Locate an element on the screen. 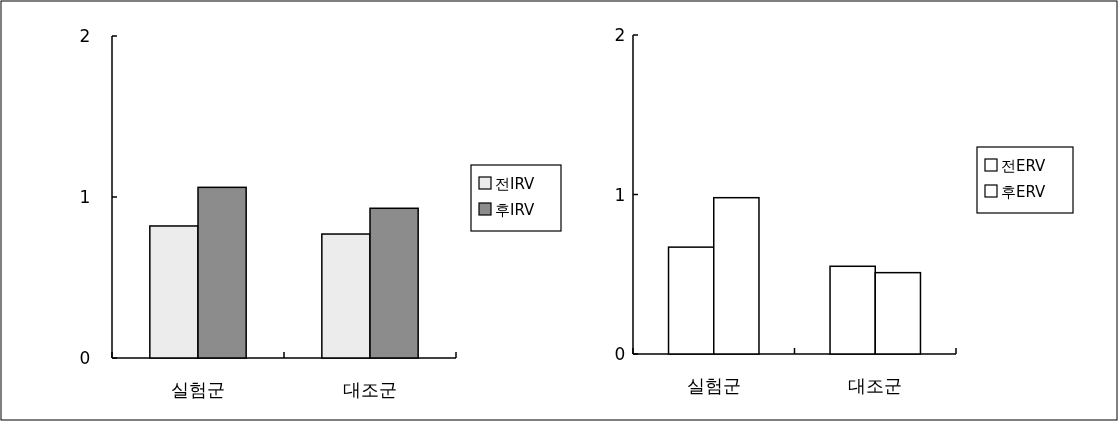 The width and height of the screenshot is (1118, 421). legend-label: 후ERV is located at coordinates (1024, 192).